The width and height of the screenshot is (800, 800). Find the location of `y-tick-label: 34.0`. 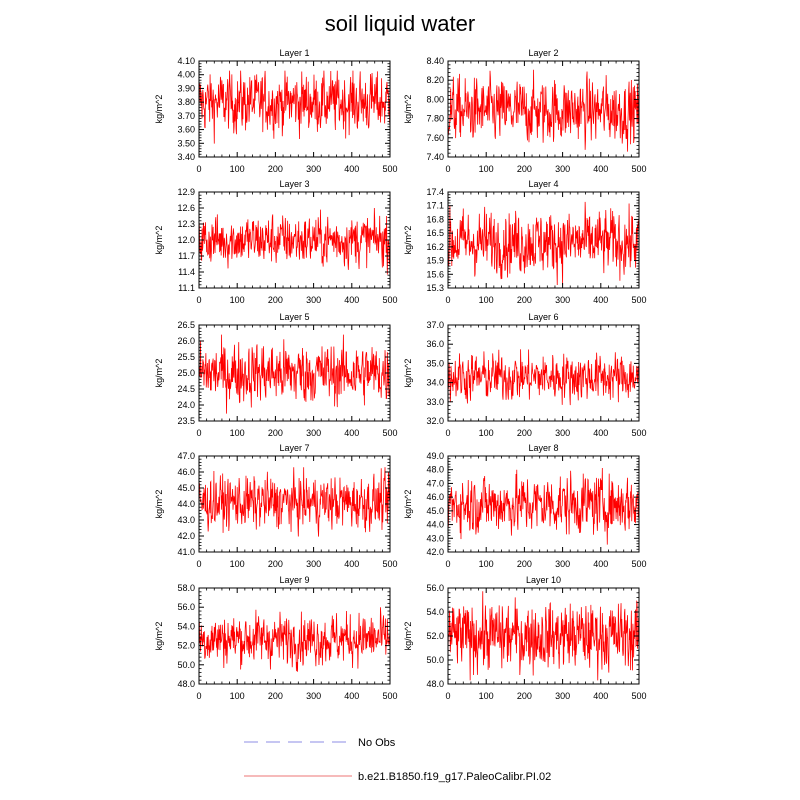

y-tick-label: 34.0 is located at coordinates (435, 383).